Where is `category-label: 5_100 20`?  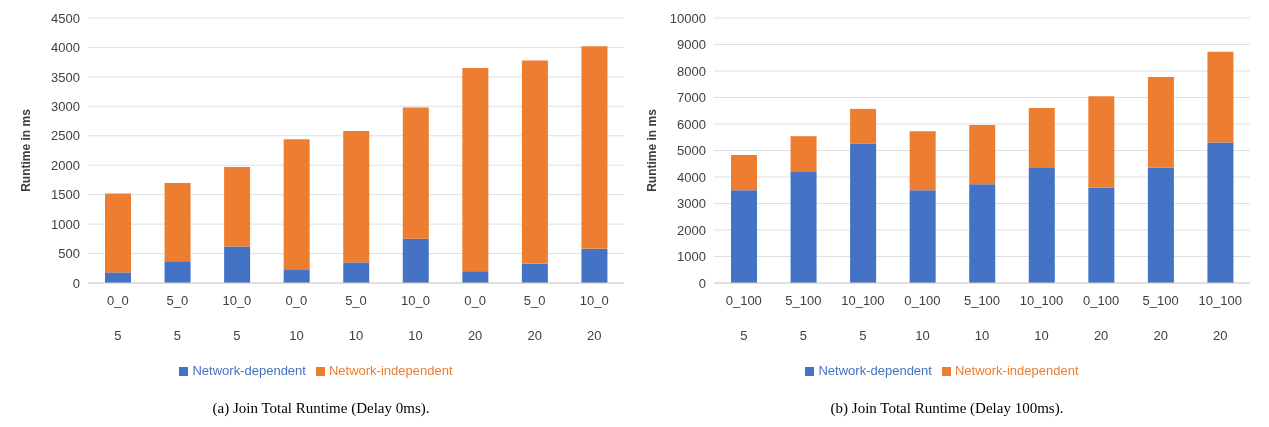
category-label: 5_100 20 is located at coordinates (1160, 318).